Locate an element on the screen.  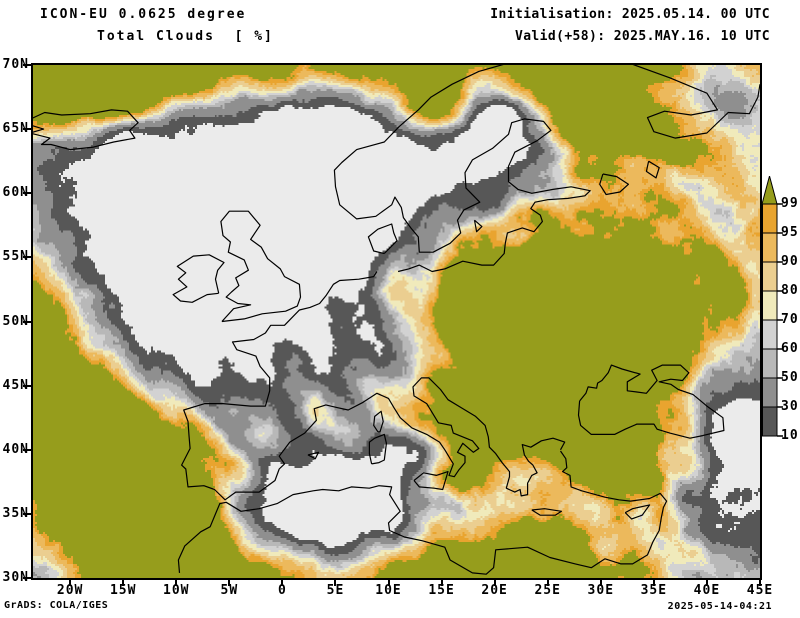
coastline-mallorca is located at coordinates (313, 455).